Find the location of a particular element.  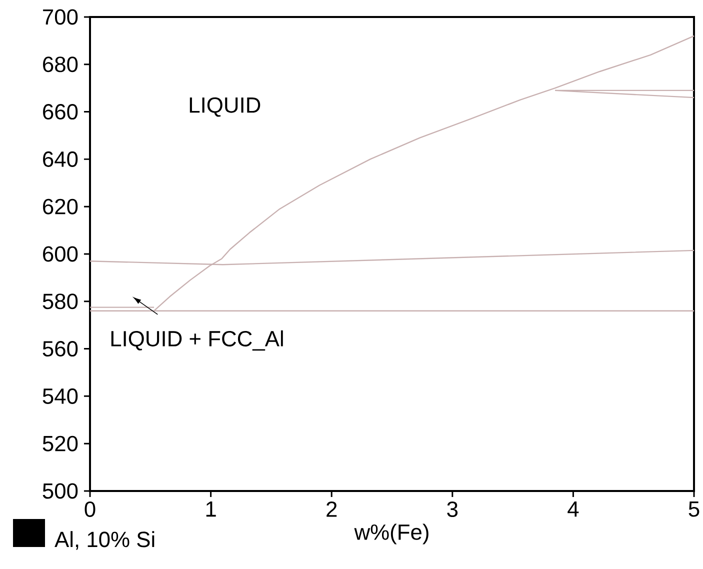

x-tick-label: 0 is located at coordinates (90, 509).